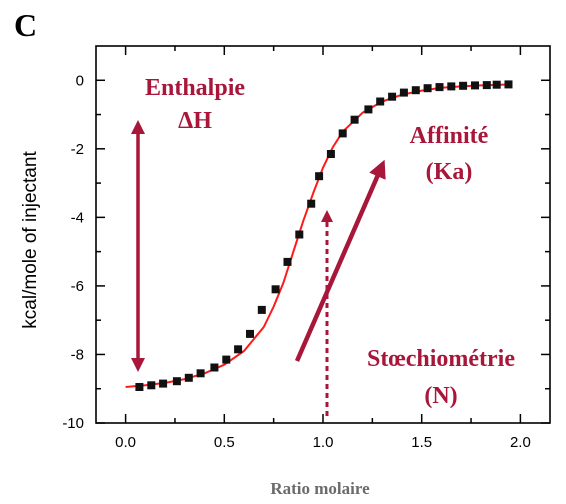  Describe the element at coordinates (421, 442) in the screenshot. I see `x-tick-label: 1.5` at that location.